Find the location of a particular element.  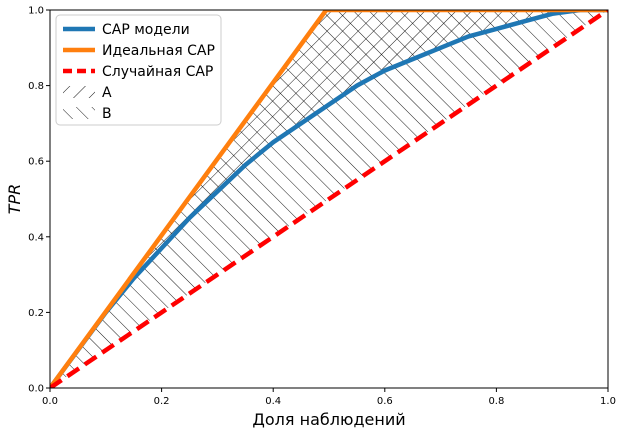

legend-label: Идеальная CAP is located at coordinates (158, 51).